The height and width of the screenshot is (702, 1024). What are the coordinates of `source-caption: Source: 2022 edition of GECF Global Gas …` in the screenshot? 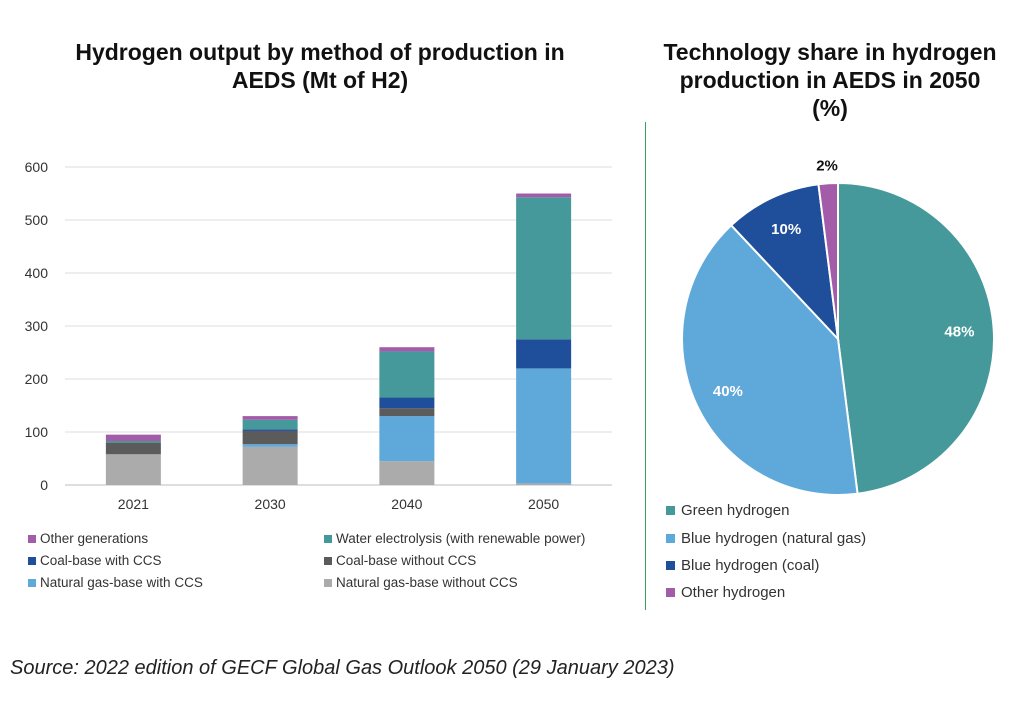 It's located at (342, 668).